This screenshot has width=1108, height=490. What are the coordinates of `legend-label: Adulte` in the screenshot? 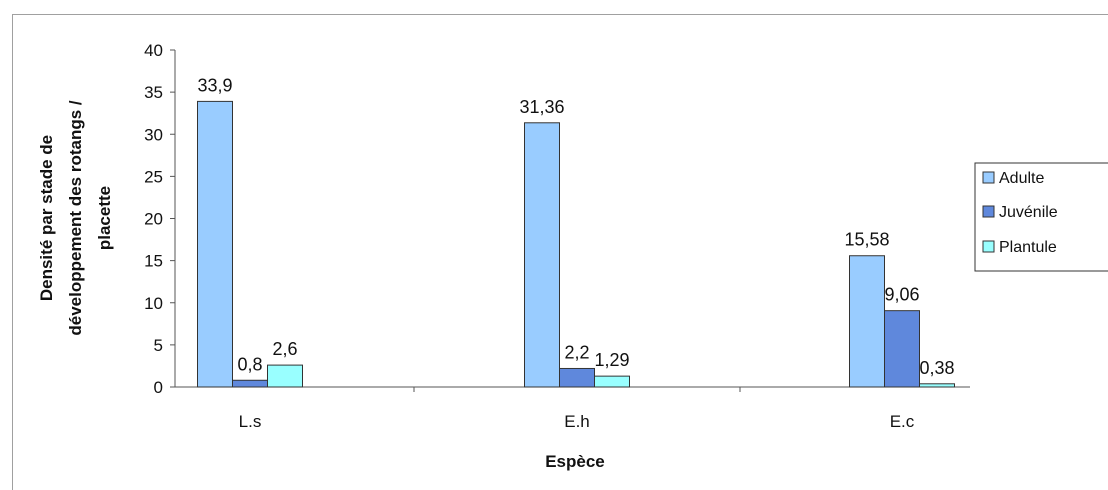 It's located at (1021, 178).